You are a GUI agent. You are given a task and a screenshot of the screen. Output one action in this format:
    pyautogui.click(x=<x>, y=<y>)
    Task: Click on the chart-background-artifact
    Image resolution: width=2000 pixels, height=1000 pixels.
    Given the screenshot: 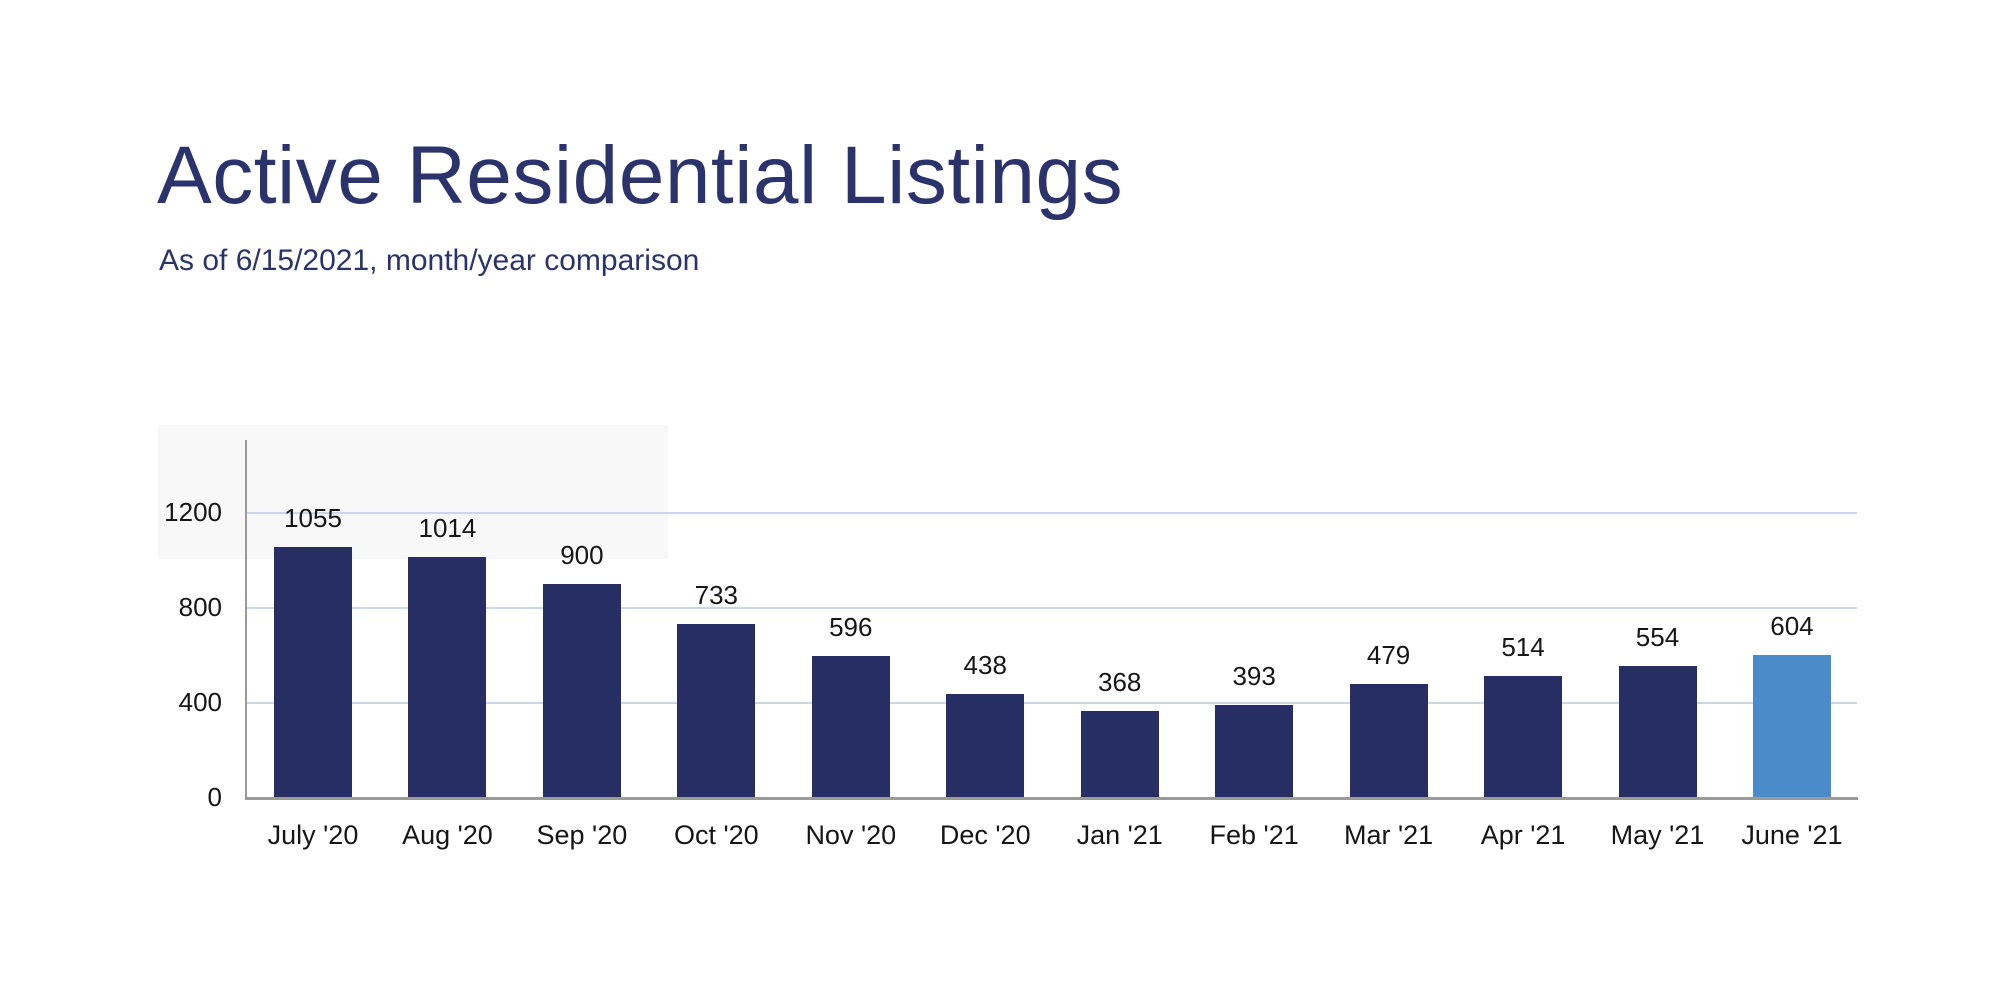 What is the action you would take?
    pyautogui.click(x=413, y=492)
    